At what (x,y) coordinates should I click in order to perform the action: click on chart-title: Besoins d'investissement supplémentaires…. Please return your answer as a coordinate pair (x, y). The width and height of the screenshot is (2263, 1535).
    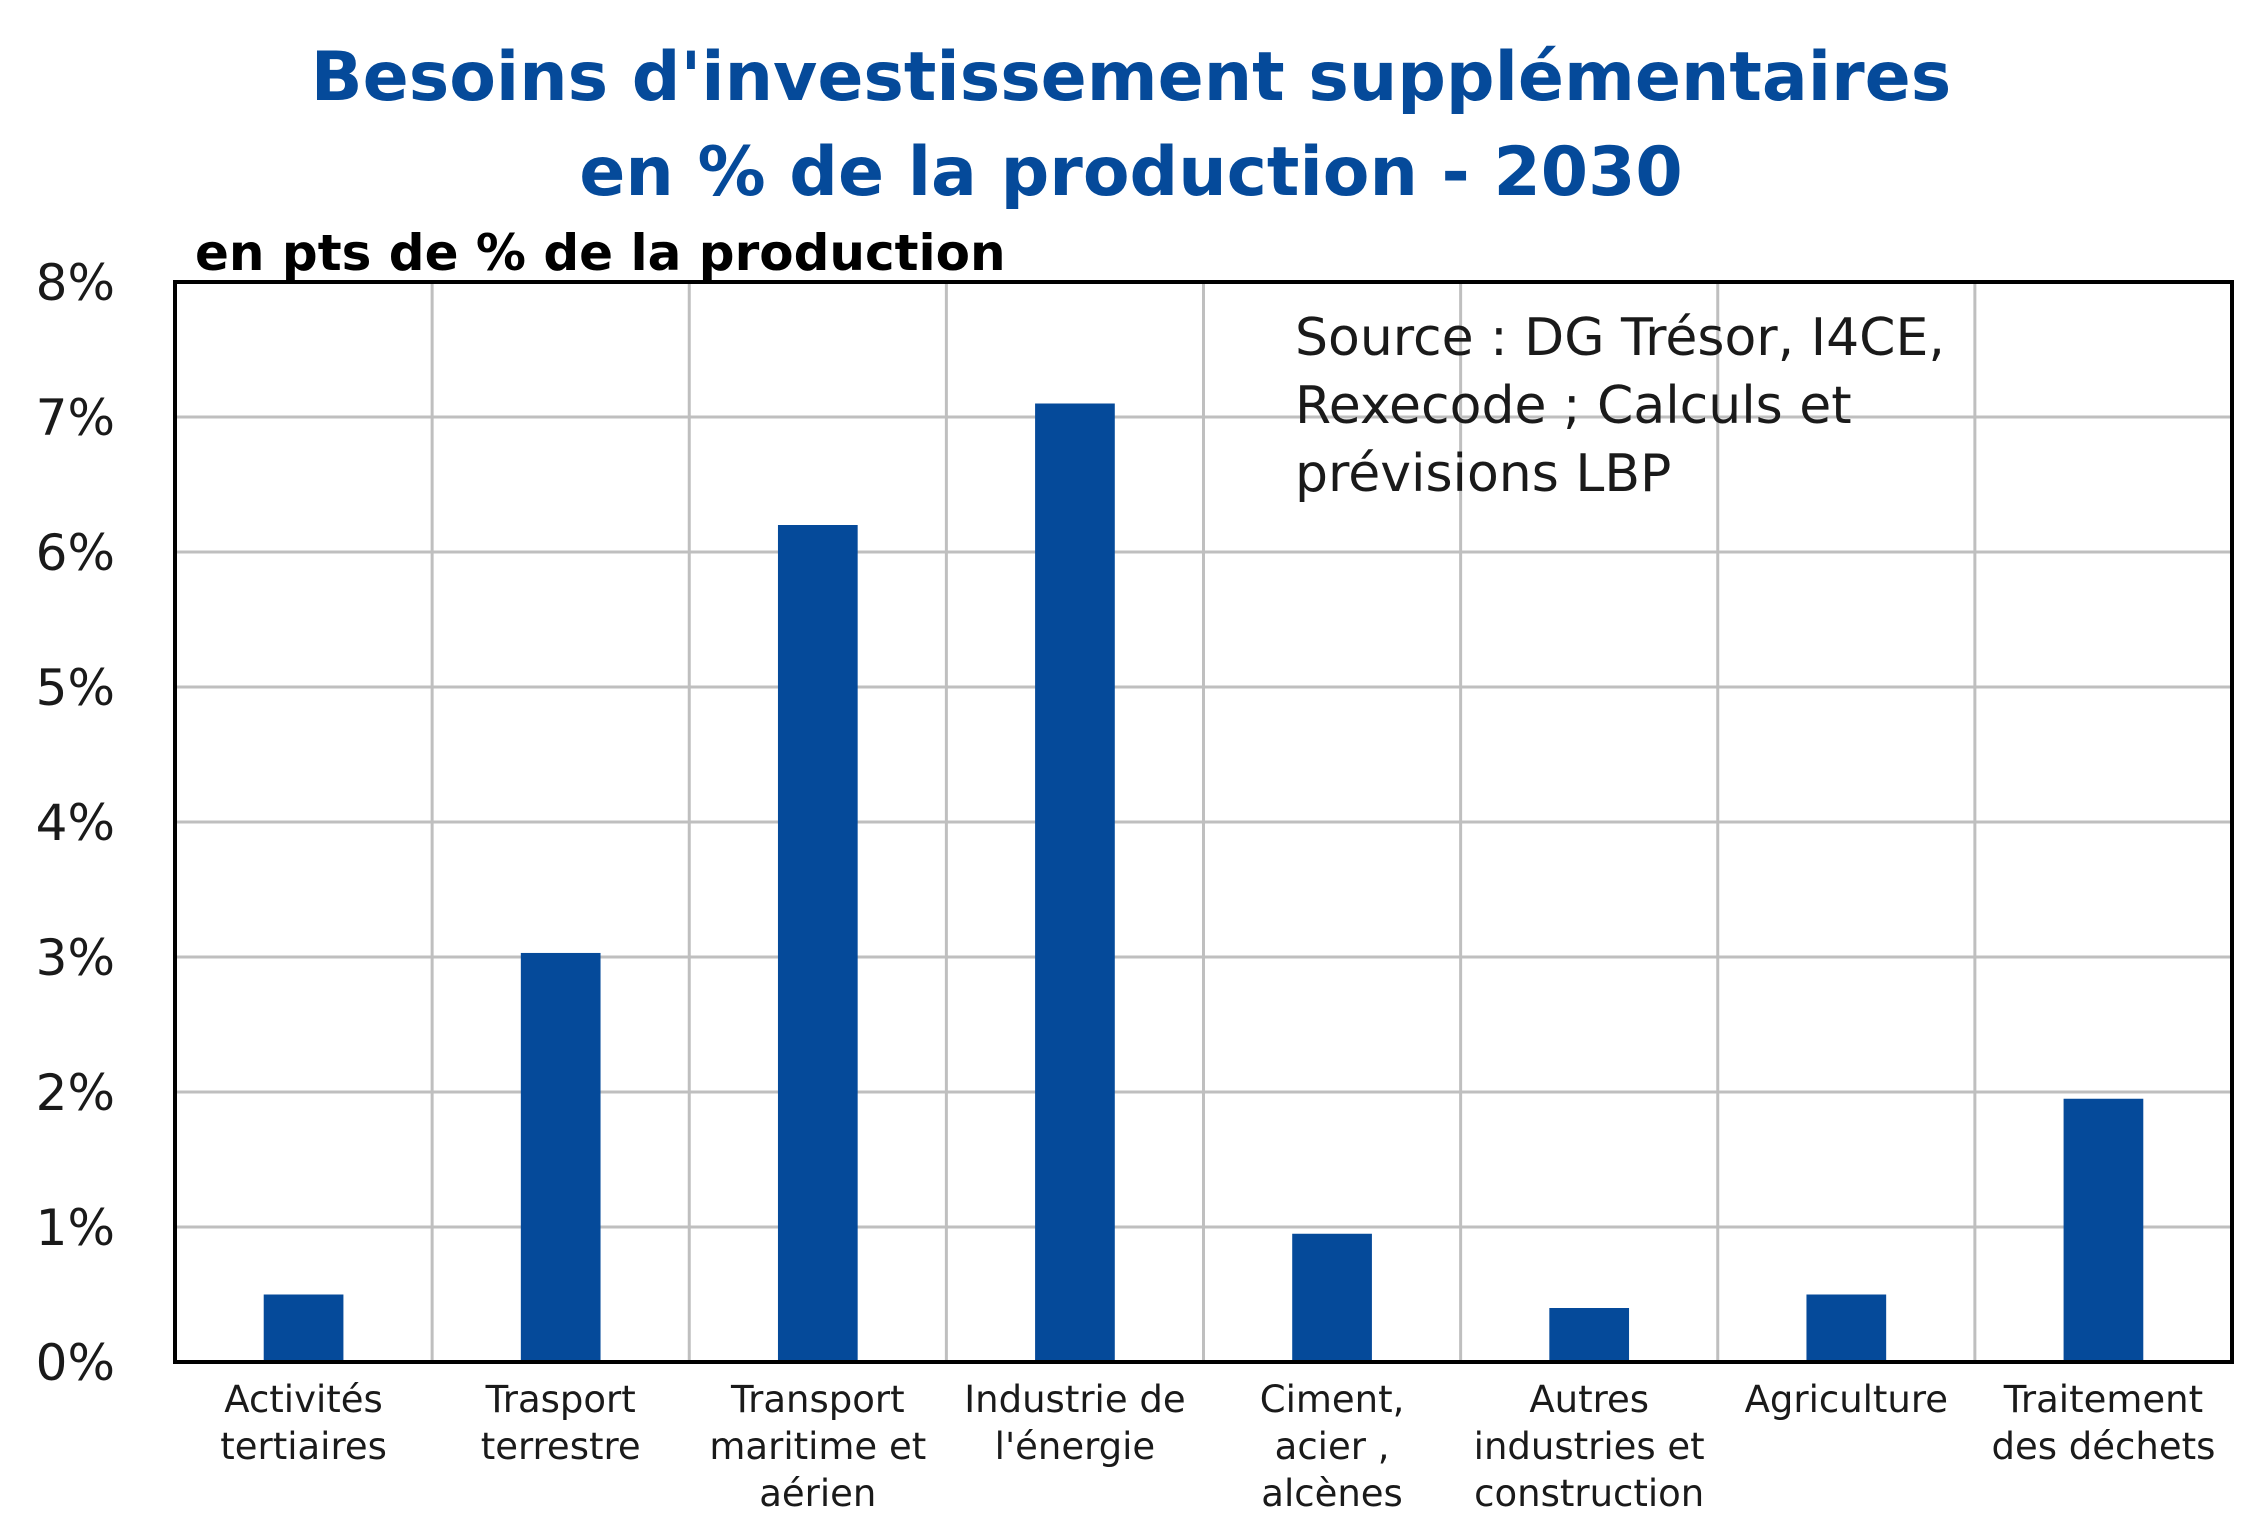
    Looking at the image, I should click on (1131, 125).